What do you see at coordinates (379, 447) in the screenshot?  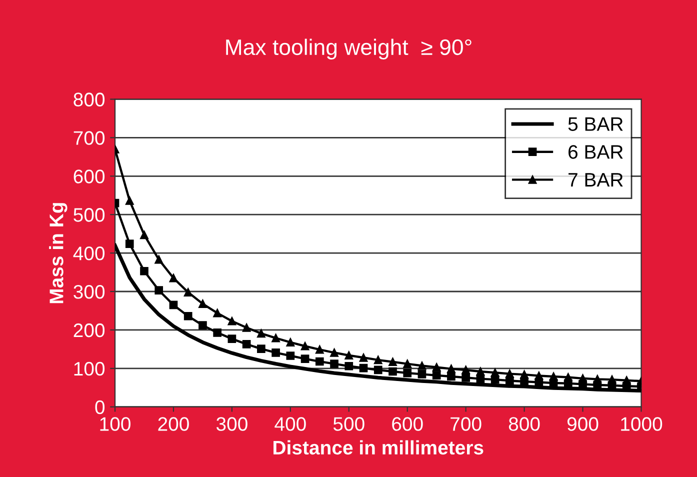 I see `x-axis-title: Distance in millimeters` at bounding box center [379, 447].